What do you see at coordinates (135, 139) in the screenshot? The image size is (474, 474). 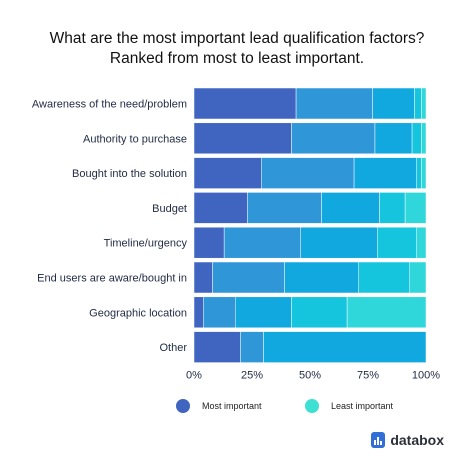 I see `category-label: Authority to purchase` at bounding box center [135, 139].